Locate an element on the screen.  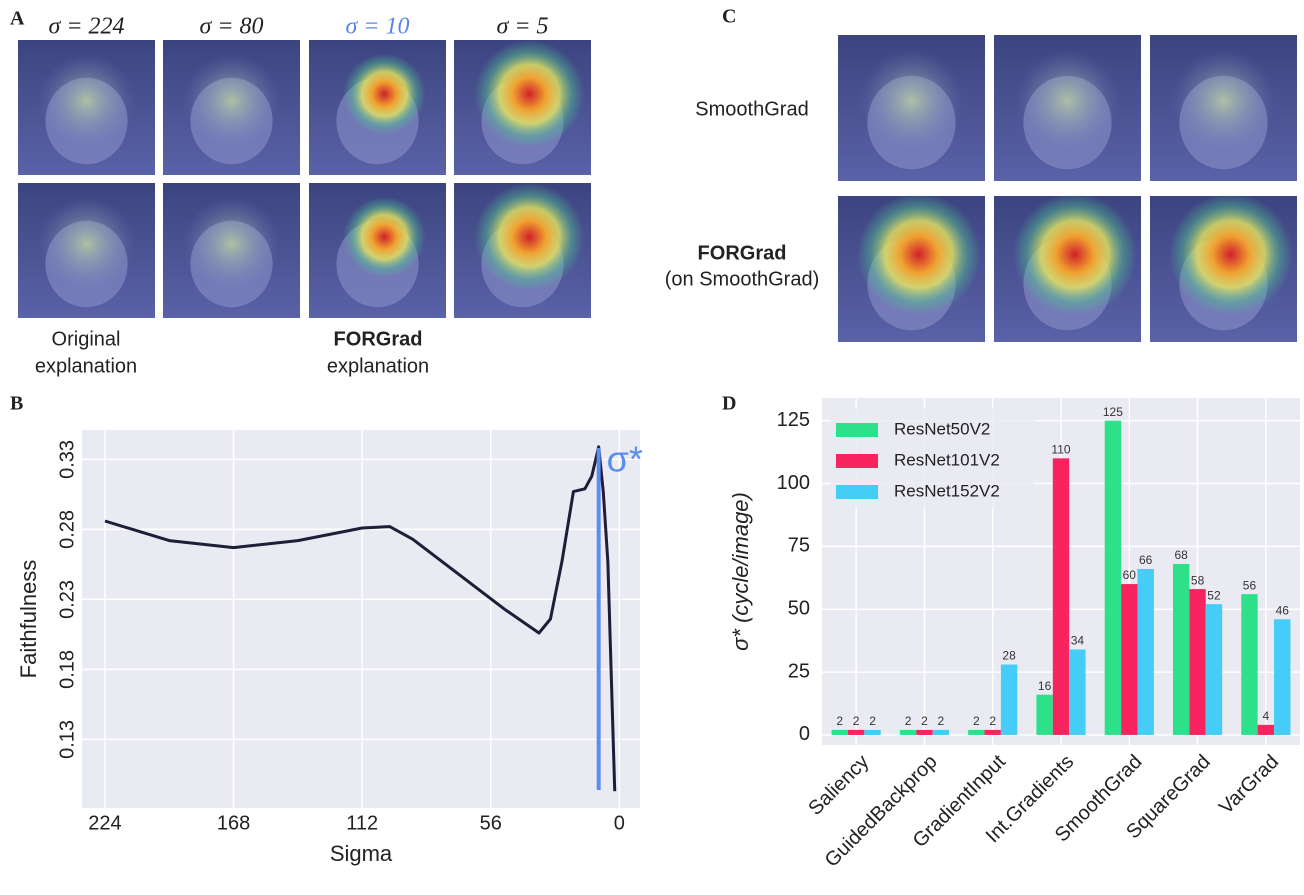
sigma-label: σ = 5 is located at coordinates (522, 27).